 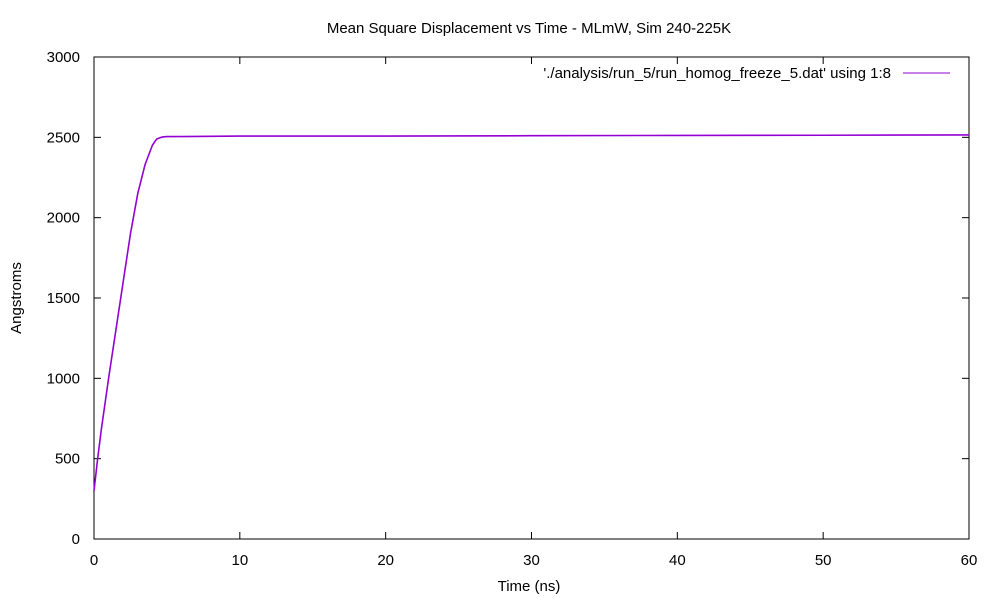 What do you see at coordinates (529, 586) in the screenshot?
I see `x-axis-label: Time (ns)` at bounding box center [529, 586].